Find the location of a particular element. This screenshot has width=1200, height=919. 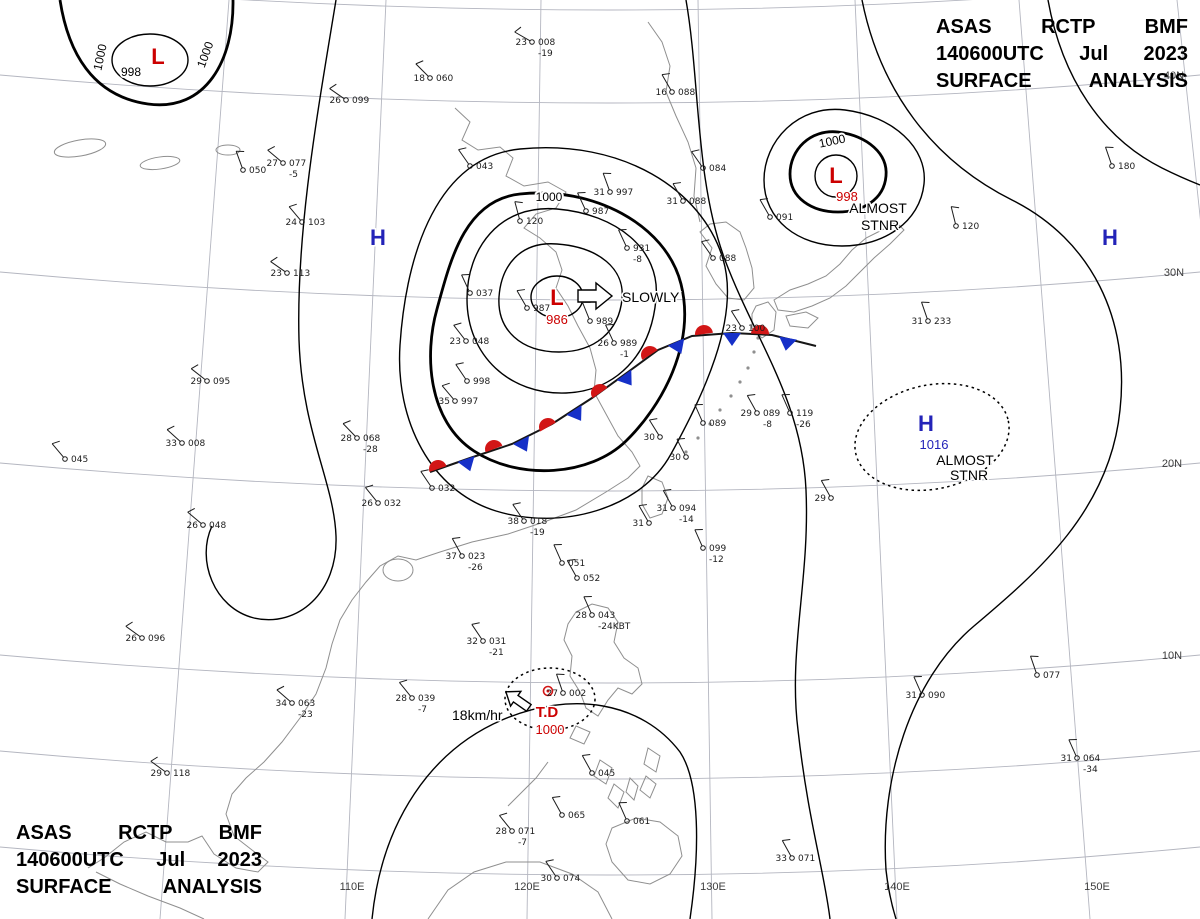

svg-text: 090 is located at coordinates (936, 696).